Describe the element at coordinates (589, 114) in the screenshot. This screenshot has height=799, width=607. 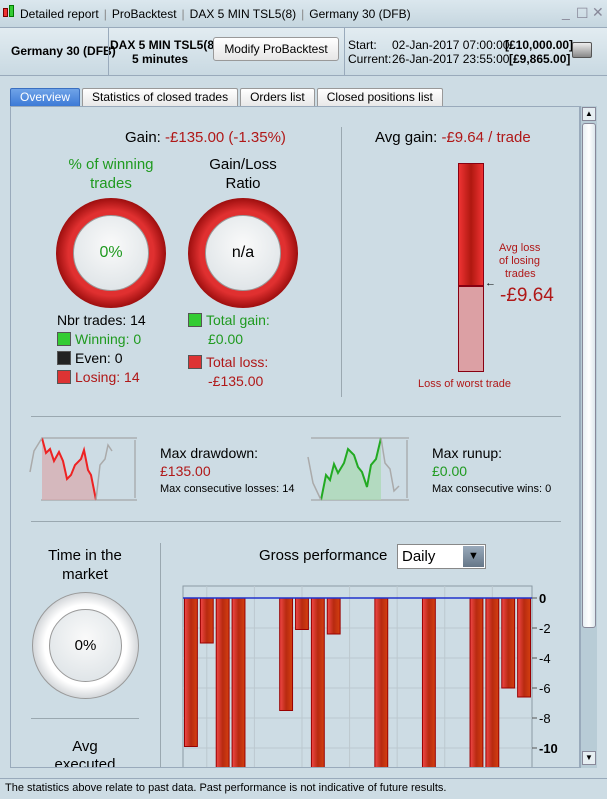
I see `scroll-up-button: ▲` at that location.